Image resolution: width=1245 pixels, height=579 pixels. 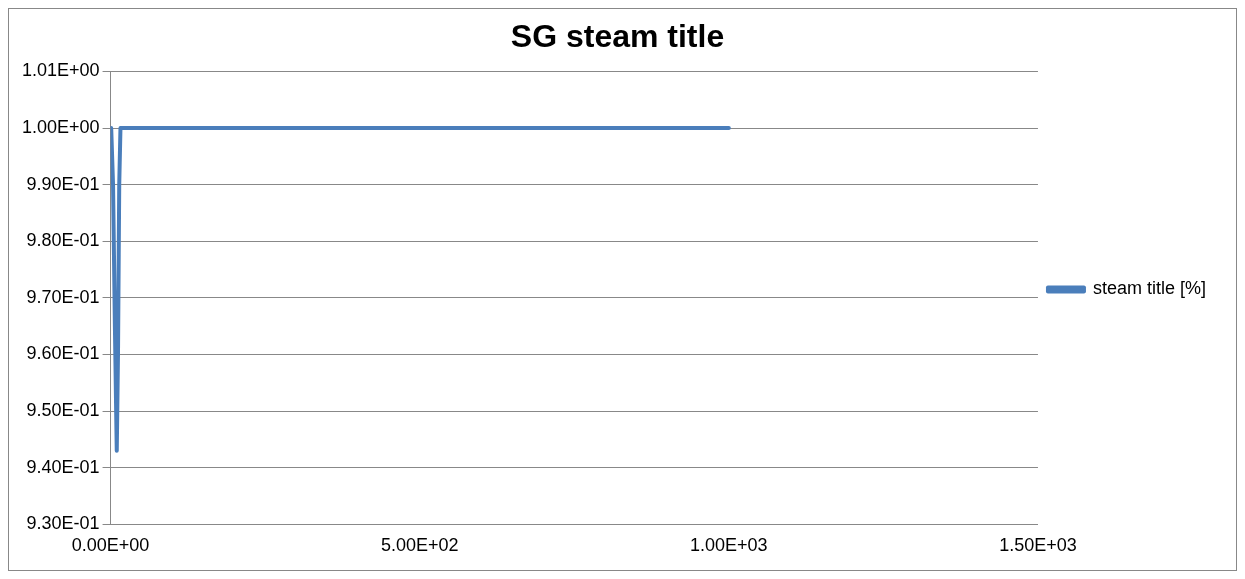 What do you see at coordinates (419, 545) in the screenshot?
I see `x-tick-label: 5.00E+02` at bounding box center [419, 545].